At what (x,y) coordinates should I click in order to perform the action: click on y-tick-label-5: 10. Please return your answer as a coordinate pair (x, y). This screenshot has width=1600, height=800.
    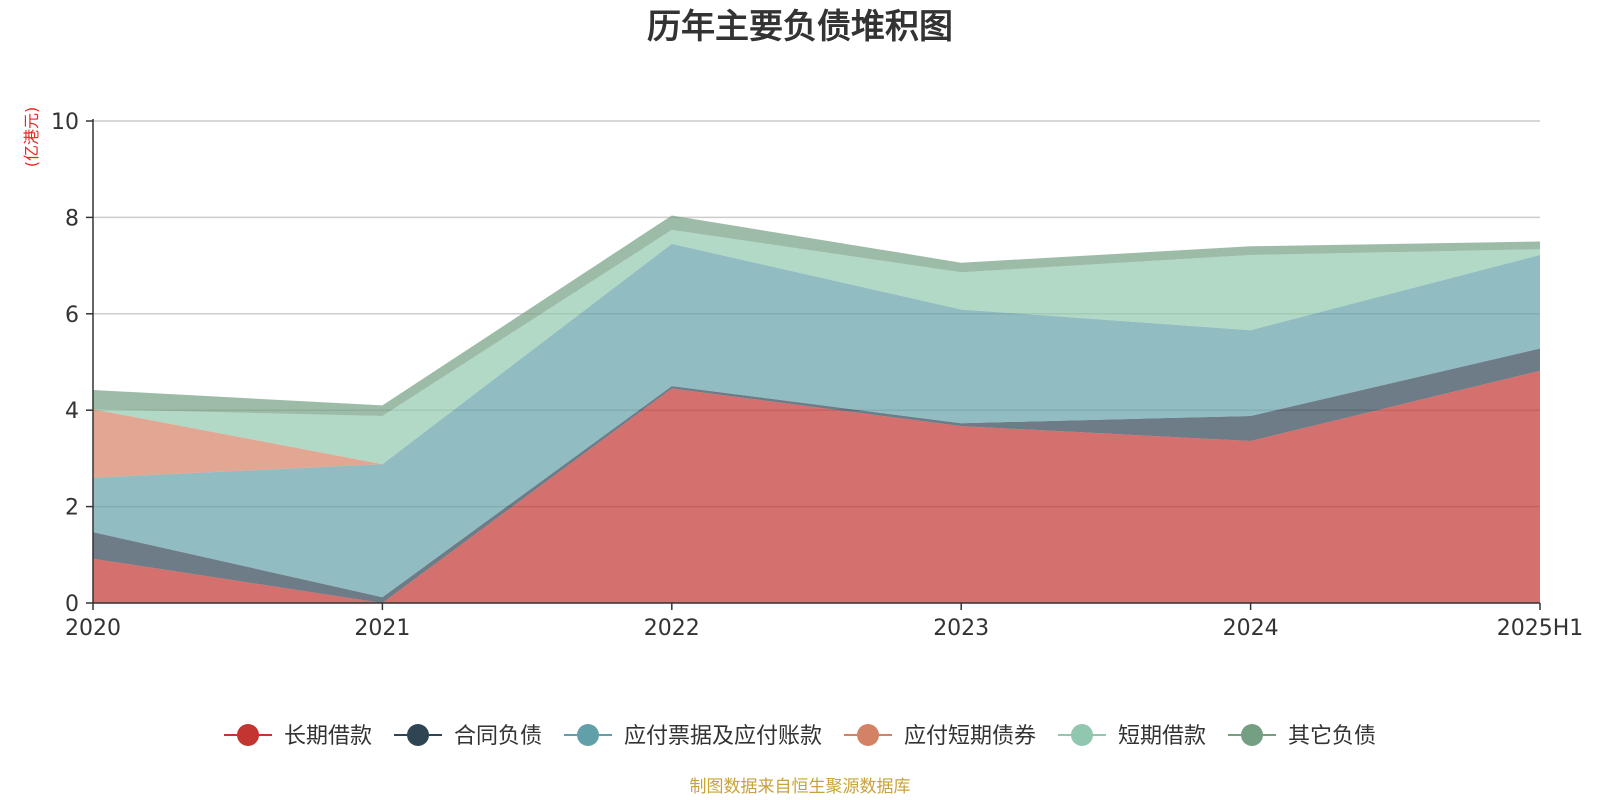
    Looking at the image, I should click on (65, 122).